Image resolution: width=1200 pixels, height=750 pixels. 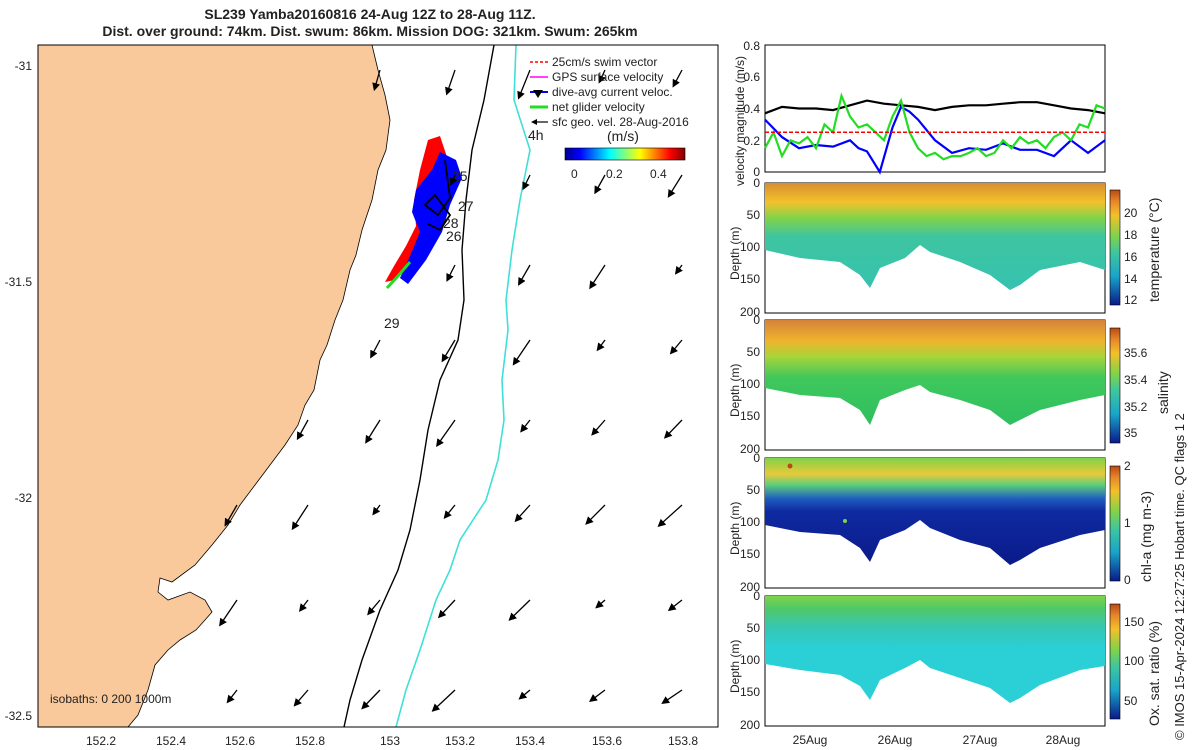 What do you see at coordinates (310, 741) in the screenshot?
I see `x-tick: 152.8` at bounding box center [310, 741].